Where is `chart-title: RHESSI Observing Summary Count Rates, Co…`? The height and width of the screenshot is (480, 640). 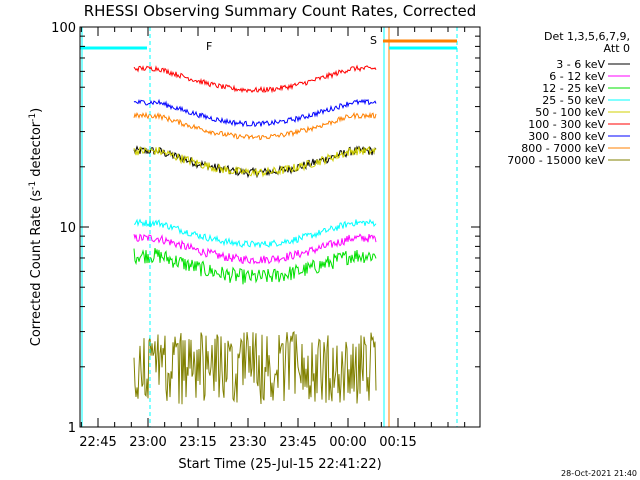 chart-title: RHESSI Observing Summary Count Rates, Co… is located at coordinates (280, 11).